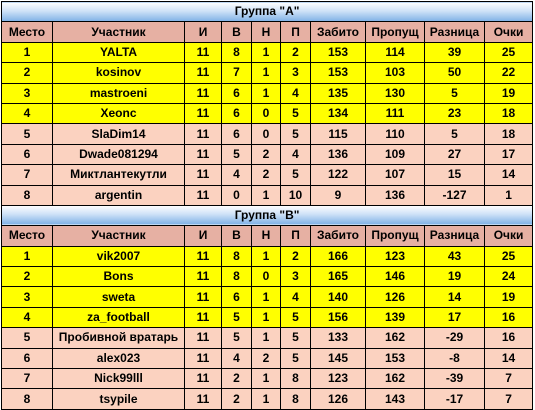 This screenshot has width=535, height=410. I want to click on conceded-cell: 103, so click(395, 73).